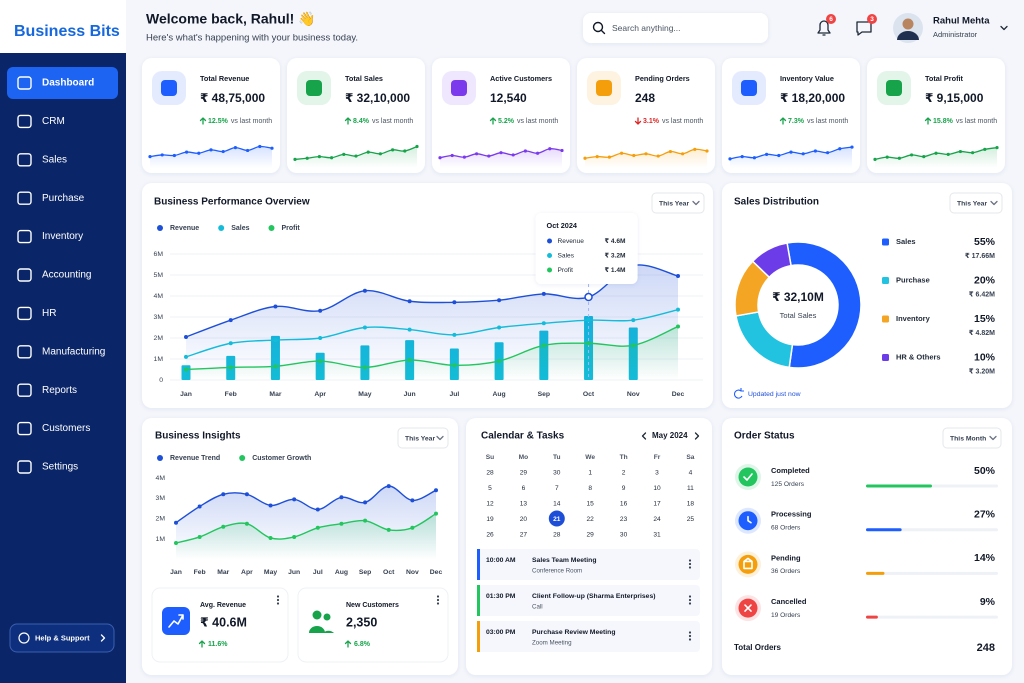 The image size is (1024, 683). I want to click on calendar-day: 26, so click(490, 534).